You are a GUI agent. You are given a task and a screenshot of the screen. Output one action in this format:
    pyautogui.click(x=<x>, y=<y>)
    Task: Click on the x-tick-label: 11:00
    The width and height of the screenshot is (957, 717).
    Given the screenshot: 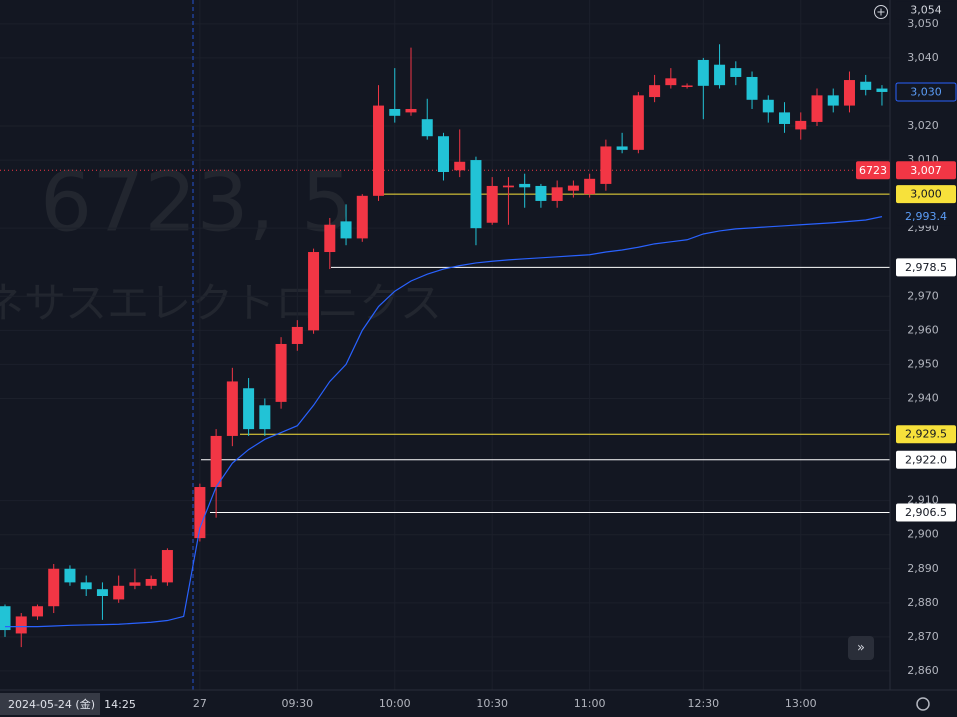 What is the action you would take?
    pyautogui.click(x=590, y=703)
    